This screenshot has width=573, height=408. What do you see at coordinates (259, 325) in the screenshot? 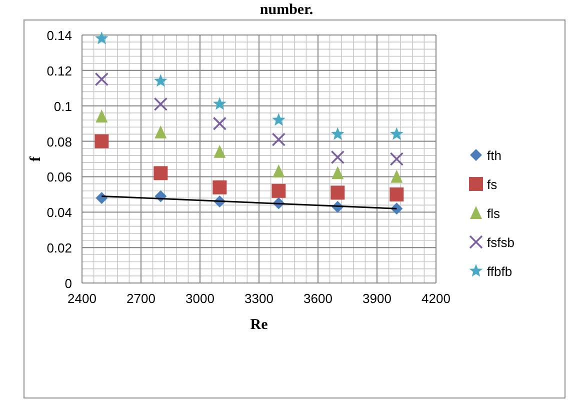
I see `x-axis-title: Re` at bounding box center [259, 325].